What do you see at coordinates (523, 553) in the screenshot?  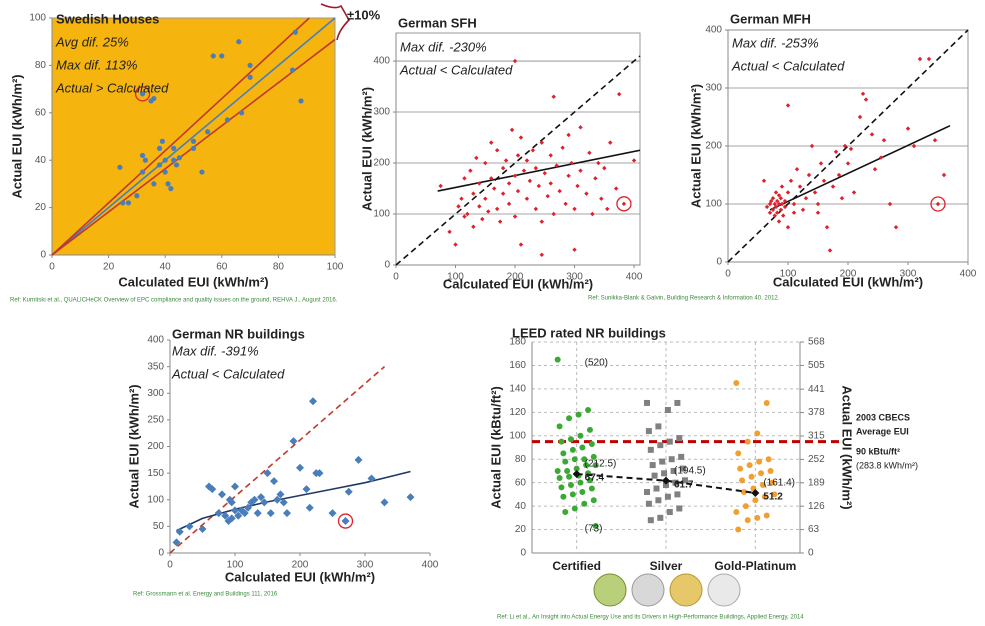 I see `y-tick-label: 0` at bounding box center [523, 553].